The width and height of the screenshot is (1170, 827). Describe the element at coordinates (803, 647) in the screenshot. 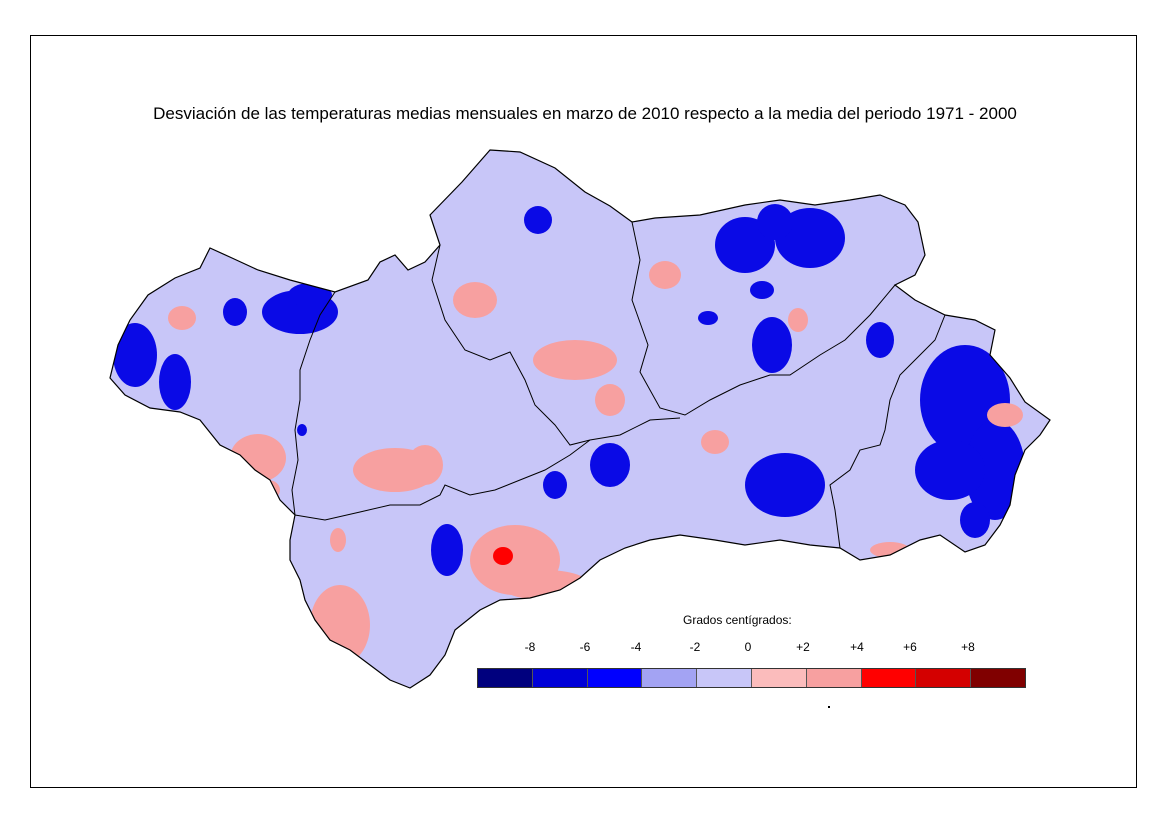

I see `legend-tick-label: +2` at that location.